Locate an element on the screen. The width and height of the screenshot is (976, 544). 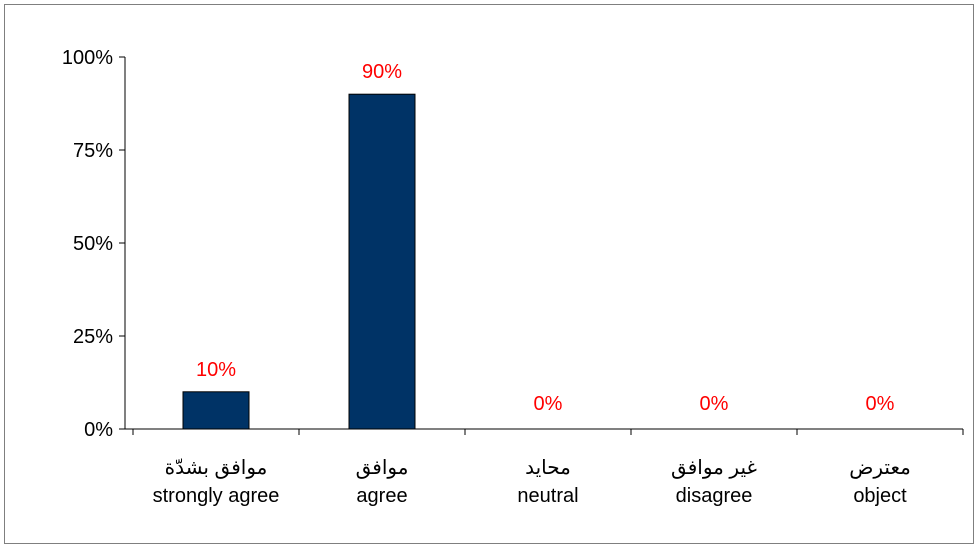
y-tick-label: 0% is located at coordinates (98, 430).